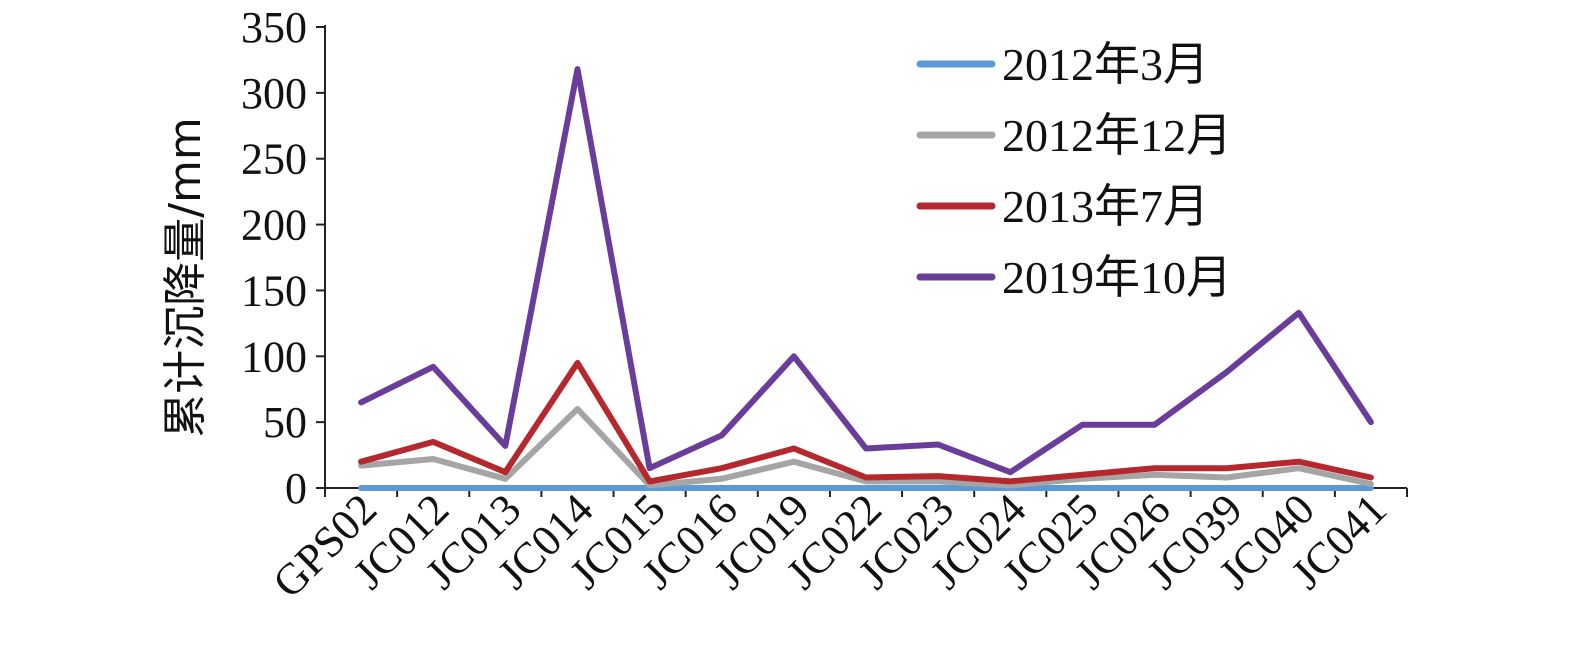  I want to click on legend-label-0: 2012年3月, so click(1105, 64).